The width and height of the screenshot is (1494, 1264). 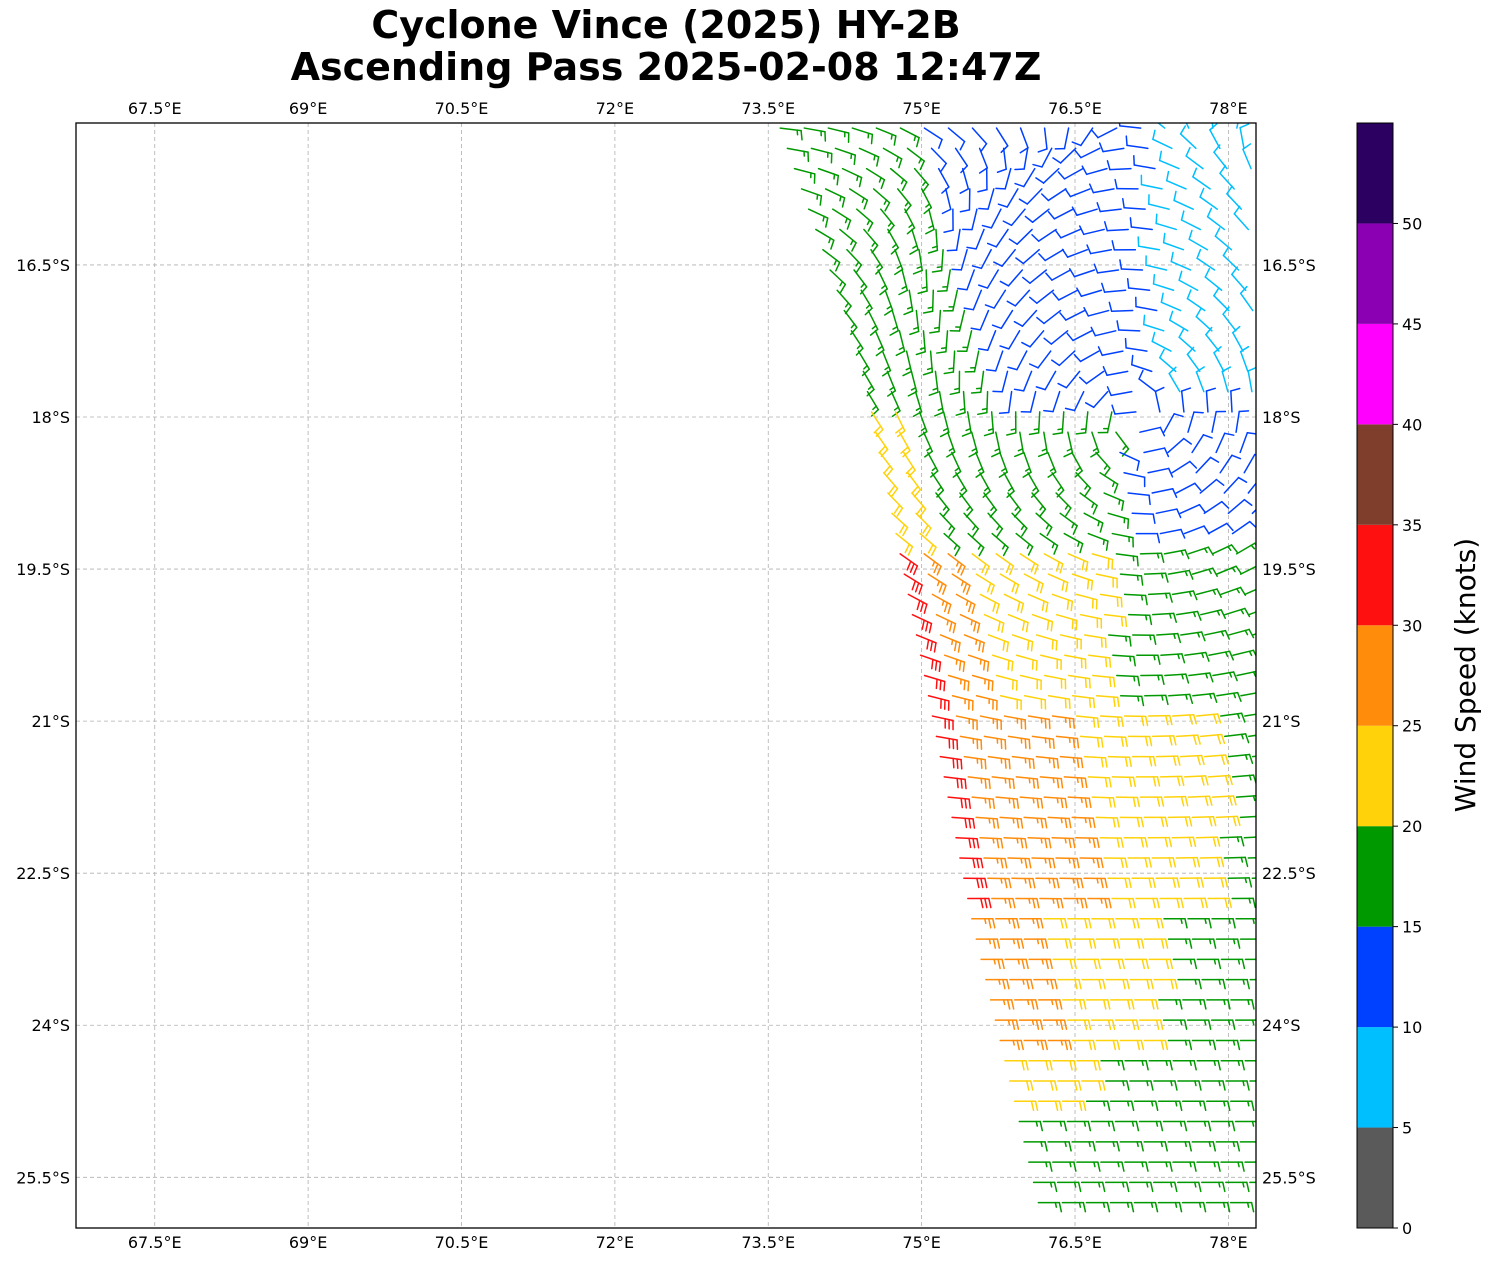 What do you see at coordinates (1412, 1027) in the screenshot?
I see `colorbar-tick-label: 10` at bounding box center [1412, 1027].